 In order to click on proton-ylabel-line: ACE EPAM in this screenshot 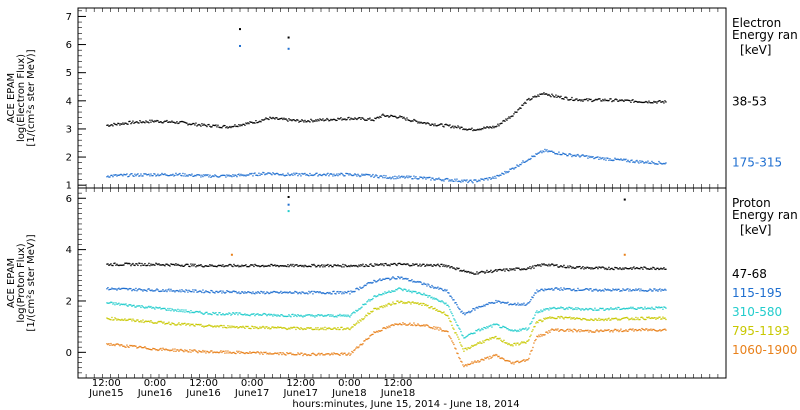, I will do `click(11, 283)`.